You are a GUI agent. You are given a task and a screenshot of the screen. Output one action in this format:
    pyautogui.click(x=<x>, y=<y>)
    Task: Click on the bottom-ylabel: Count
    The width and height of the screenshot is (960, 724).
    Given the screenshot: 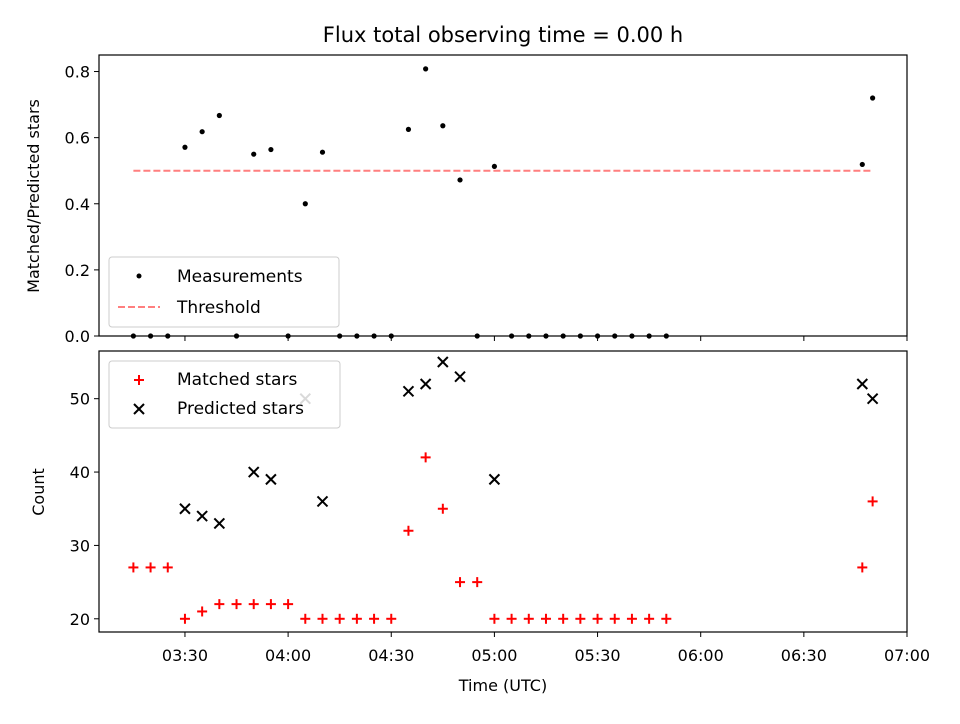 What is the action you would take?
    pyautogui.click(x=38, y=492)
    